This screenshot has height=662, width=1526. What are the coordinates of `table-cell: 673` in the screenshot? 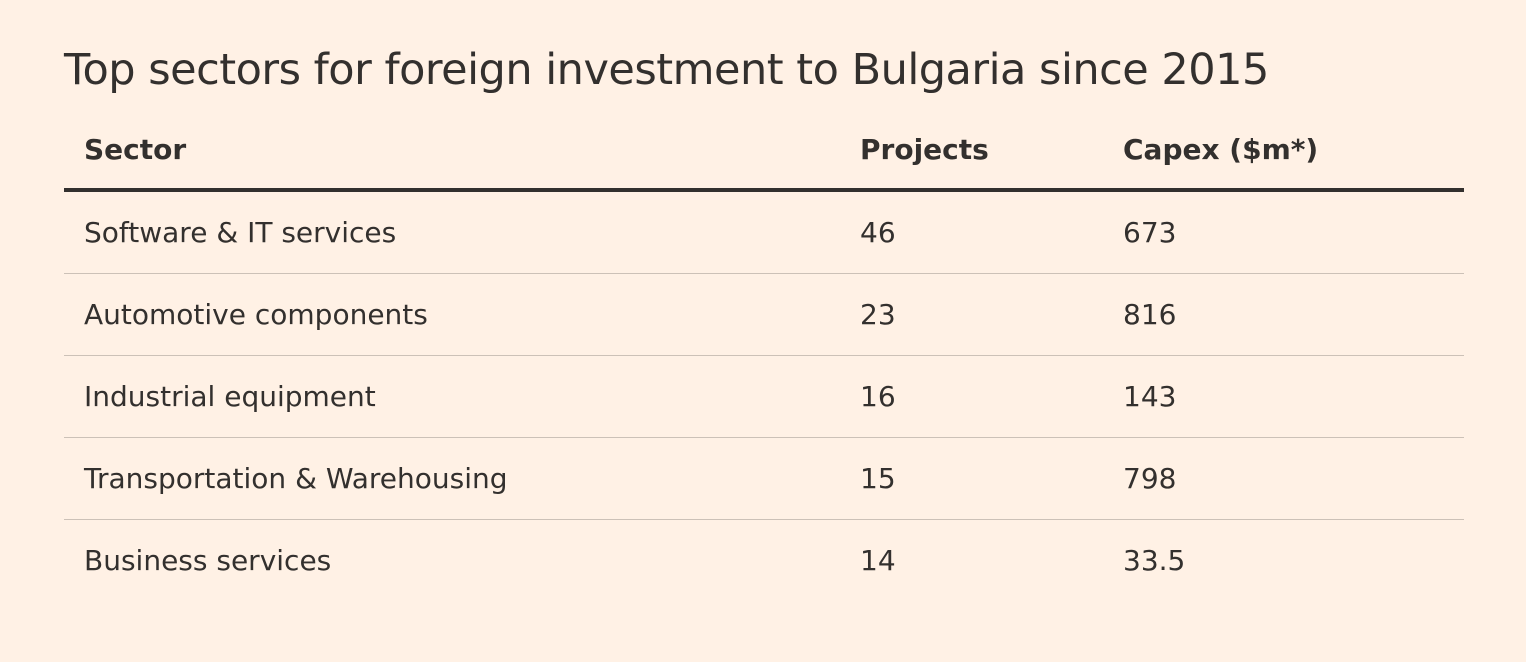 It's located at (1283, 232).